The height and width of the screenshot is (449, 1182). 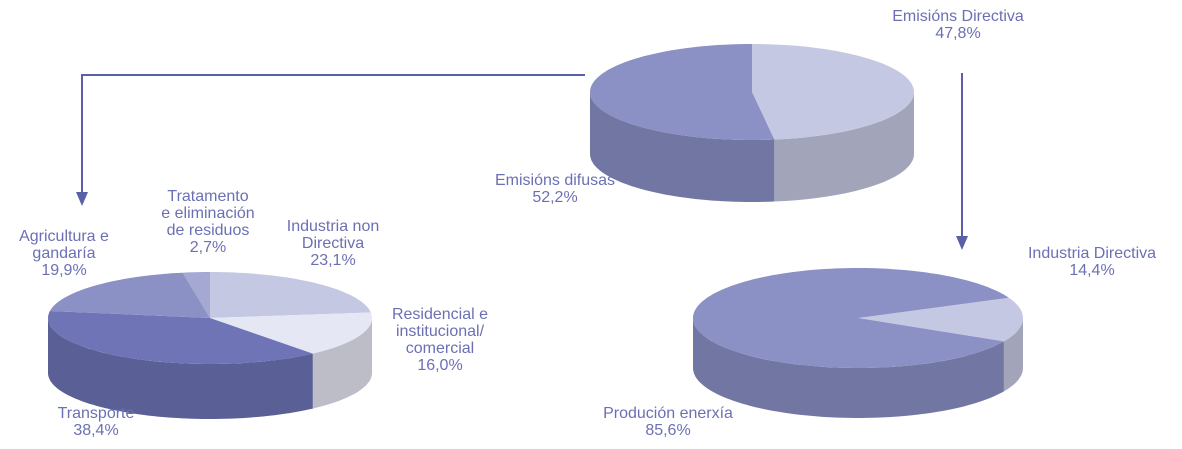 I want to click on slice-value-label: 23,1%, so click(x=333, y=260).